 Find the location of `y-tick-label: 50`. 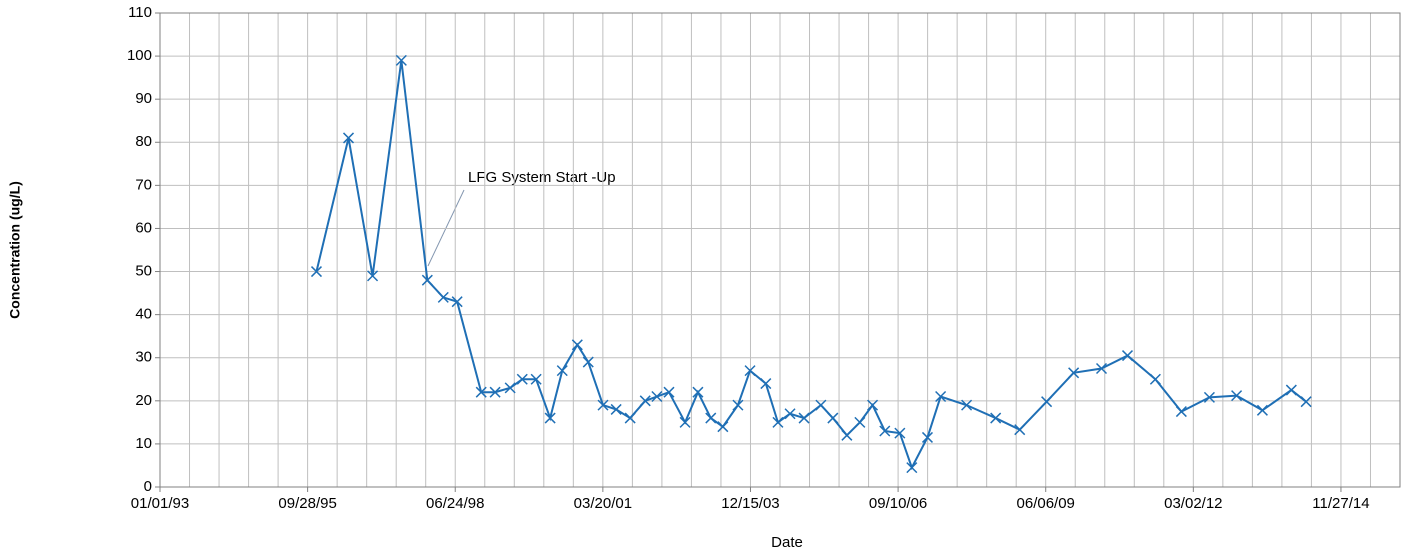

y-tick-label: 50 is located at coordinates (143, 271).